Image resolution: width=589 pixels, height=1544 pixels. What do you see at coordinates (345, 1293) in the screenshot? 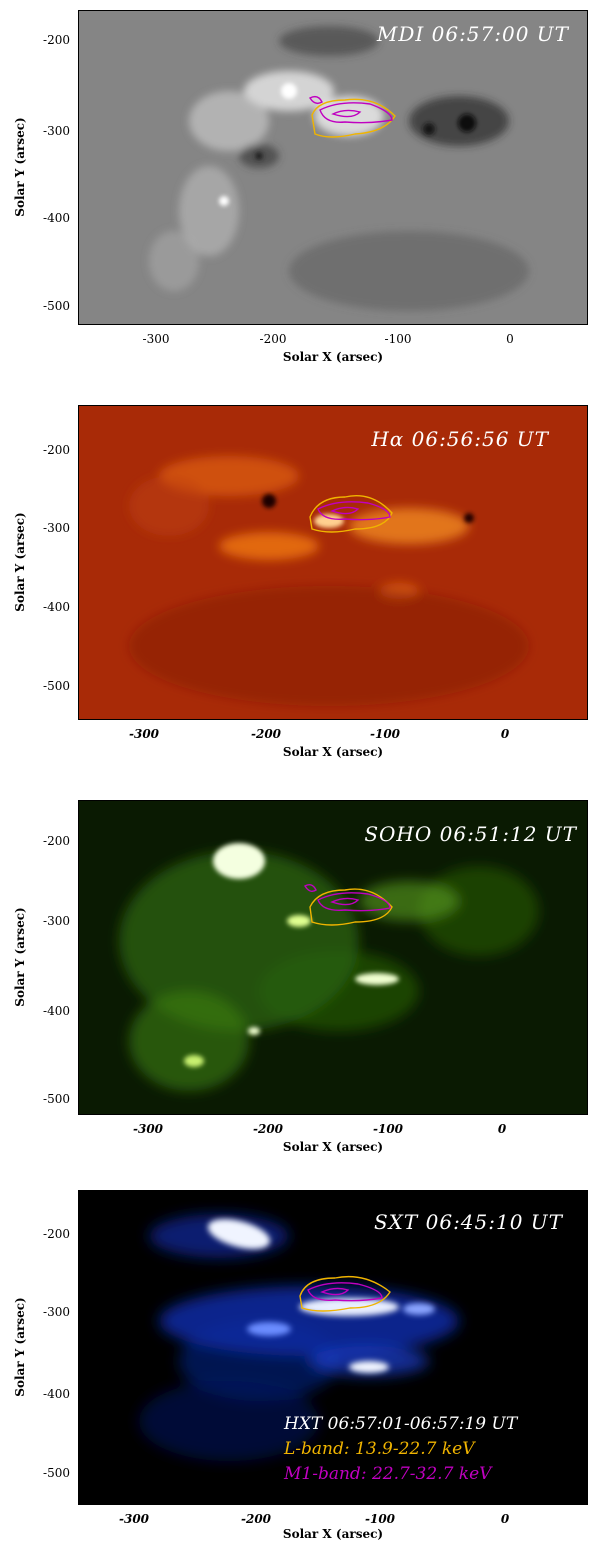
I see `sxt-contours` at bounding box center [345, 1293].